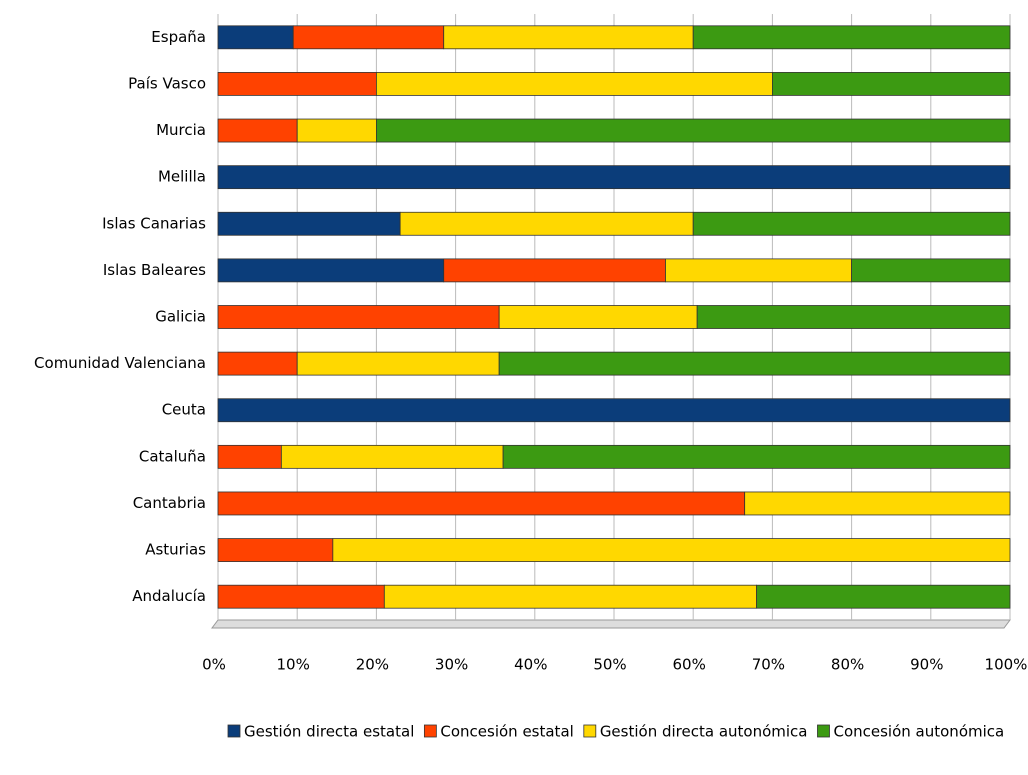 The height and width of the screenshot is (775, 1028). I want to click on y-tick-label: Melilla, so click(182, 177).